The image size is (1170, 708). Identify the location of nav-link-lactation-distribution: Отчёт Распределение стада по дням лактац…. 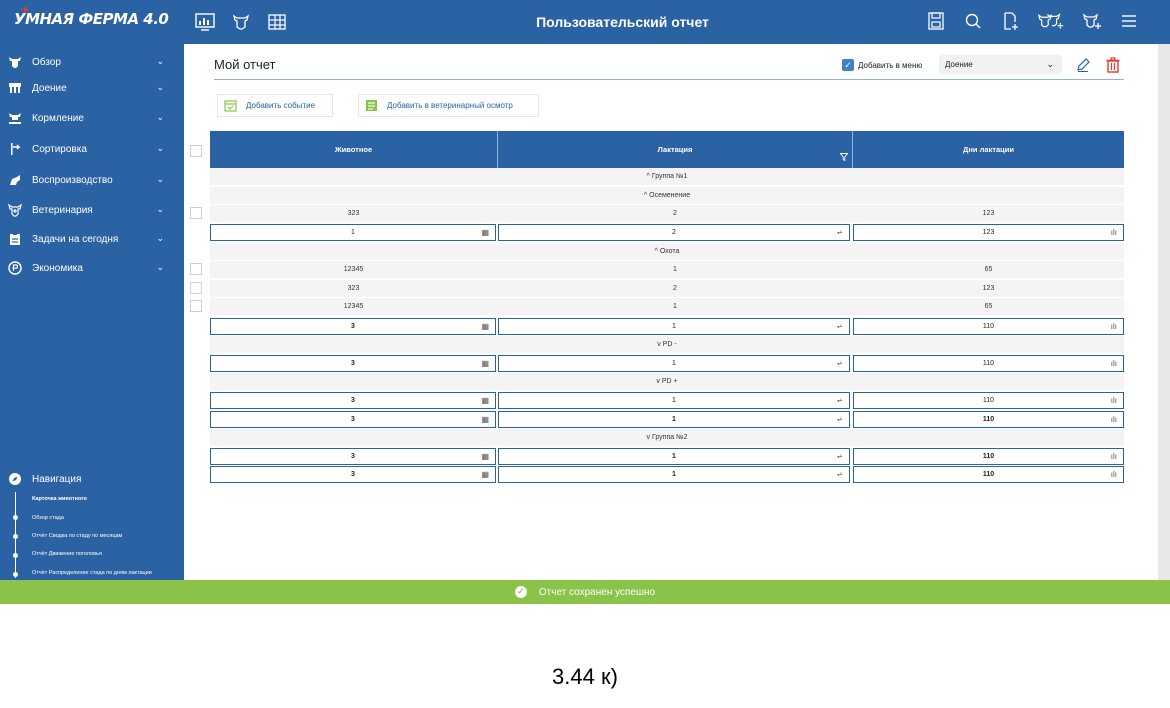
(92, 573).